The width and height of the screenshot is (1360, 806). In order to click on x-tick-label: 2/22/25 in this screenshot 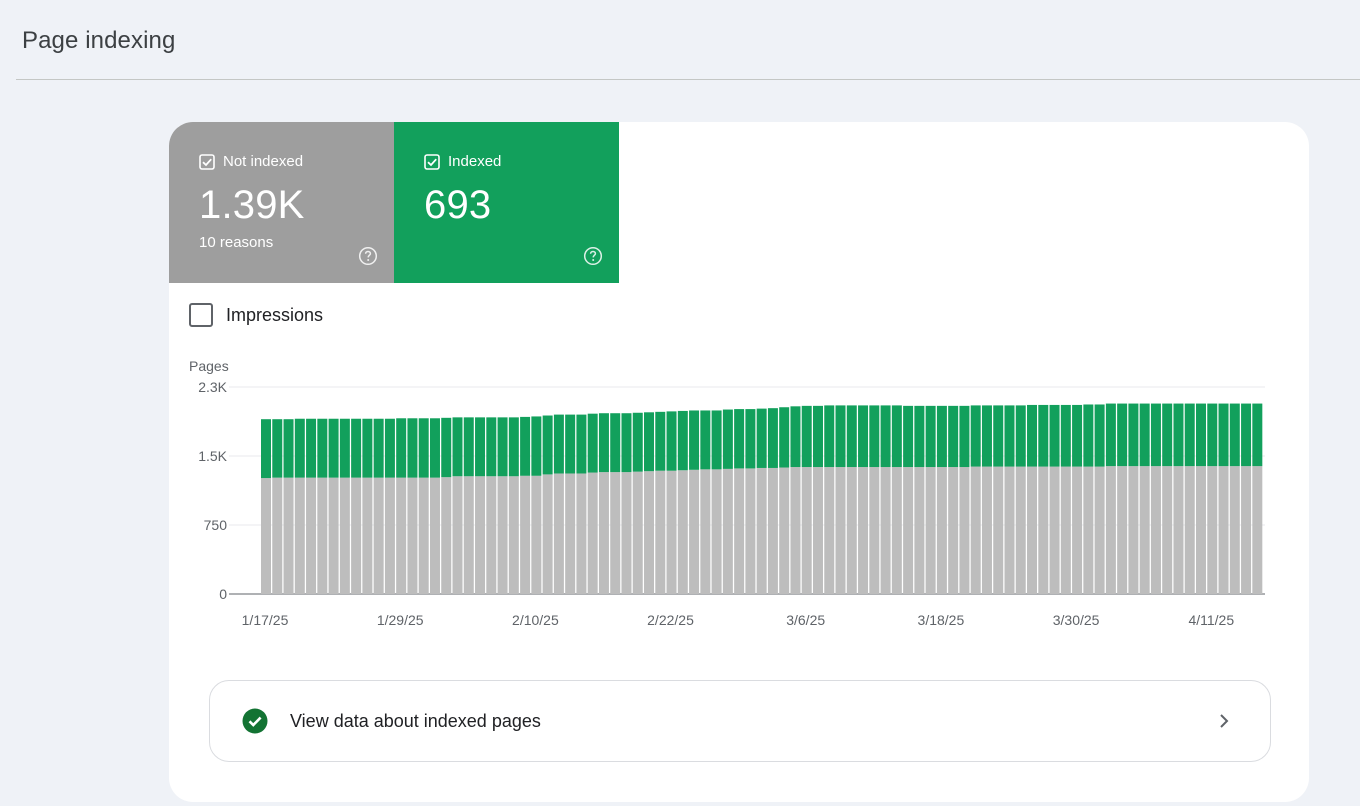, I will do `click(670, 620)`.